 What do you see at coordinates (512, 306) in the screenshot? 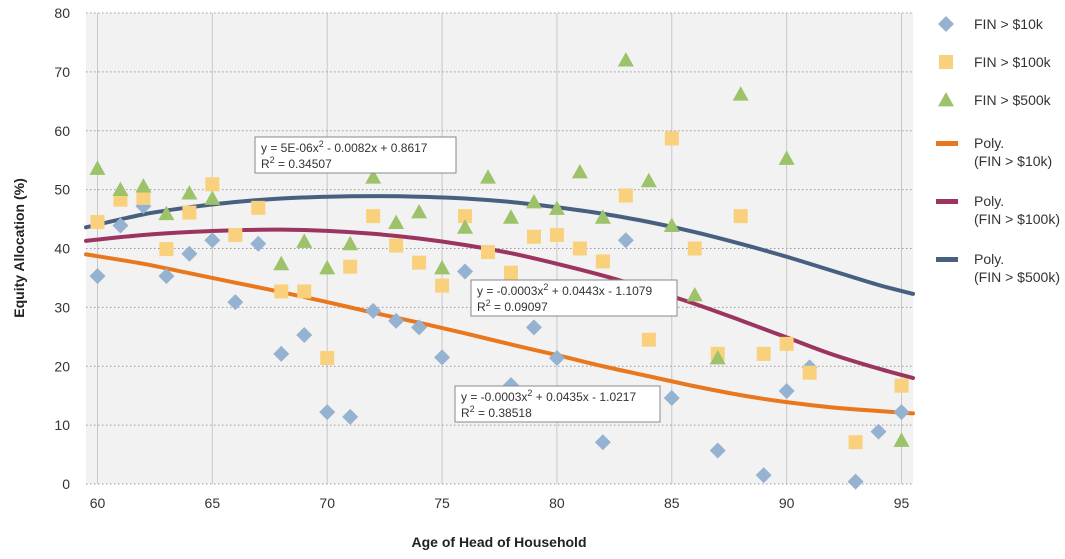
I see `r-squared-text: R2 = 0.09097` at bounding box center [512, 306].